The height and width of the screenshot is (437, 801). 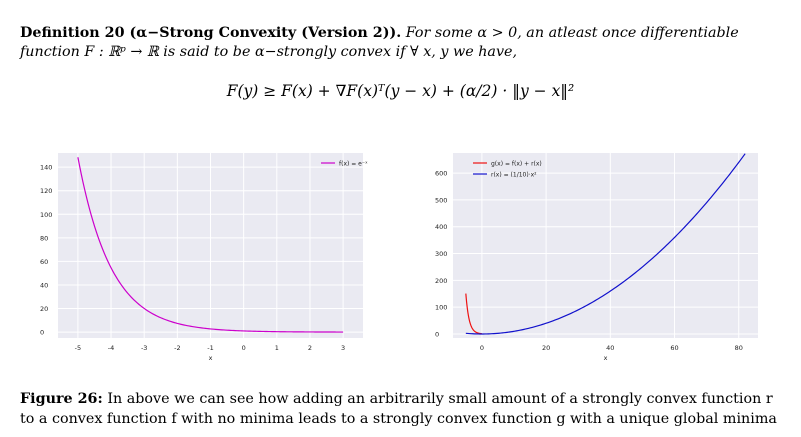 What do you see at coordinates (277, 348) in the screenshot?
I see `x-tick-label: 1` at bounding box center [277, 348].